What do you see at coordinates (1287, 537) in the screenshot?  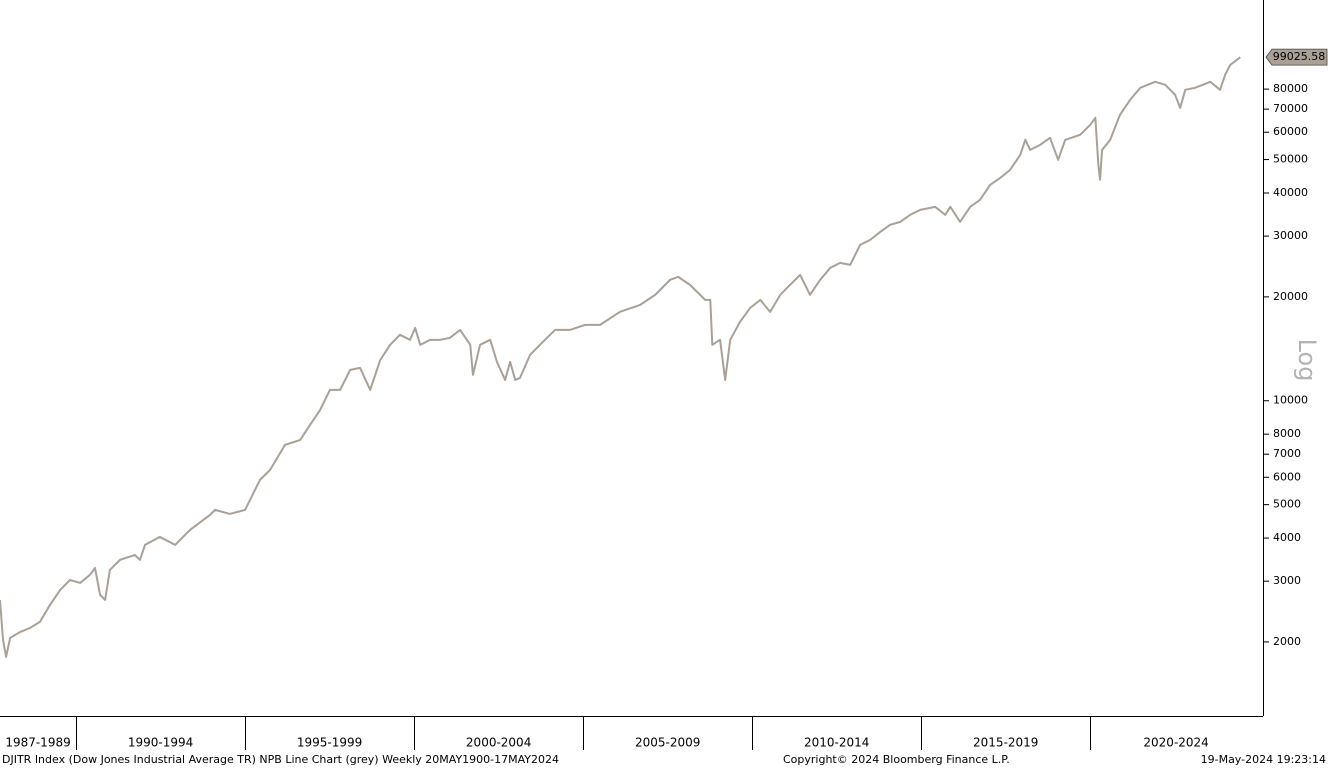 I see `y-tick-label: 4000` at bounding box center [1287, 537].